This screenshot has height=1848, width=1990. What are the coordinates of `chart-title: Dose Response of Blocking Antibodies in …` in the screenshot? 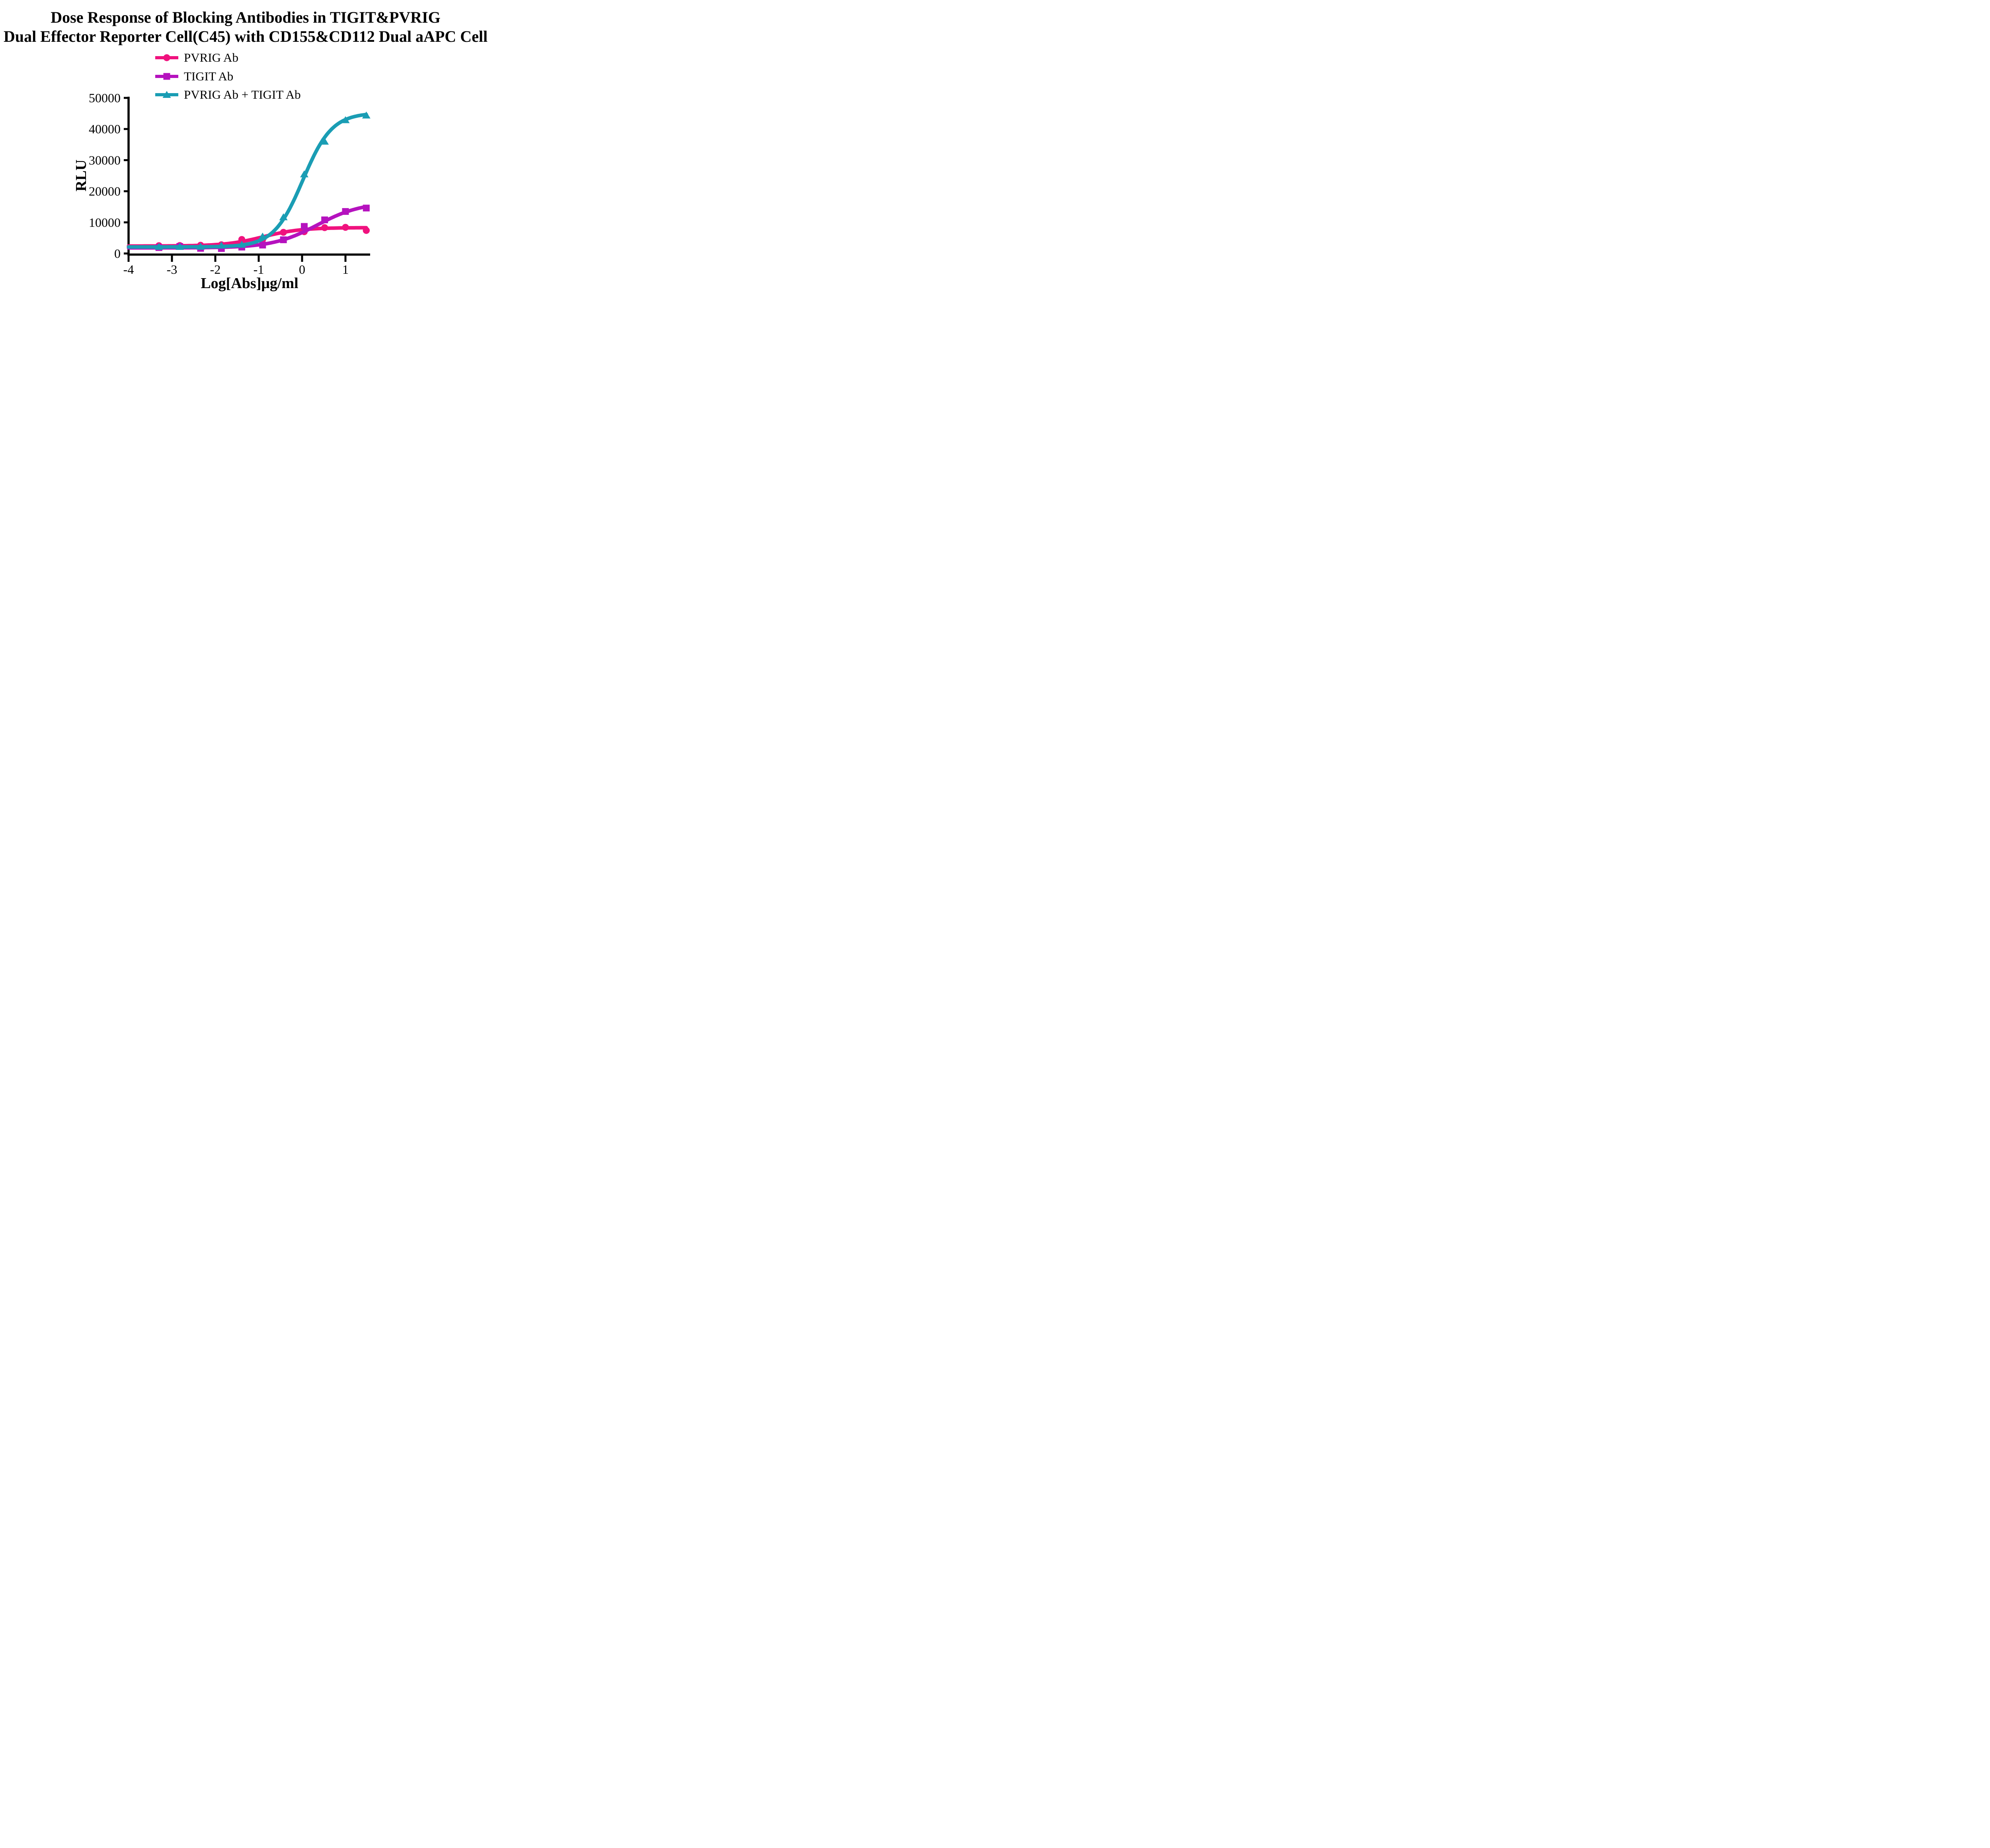 It's located at (246, 27).